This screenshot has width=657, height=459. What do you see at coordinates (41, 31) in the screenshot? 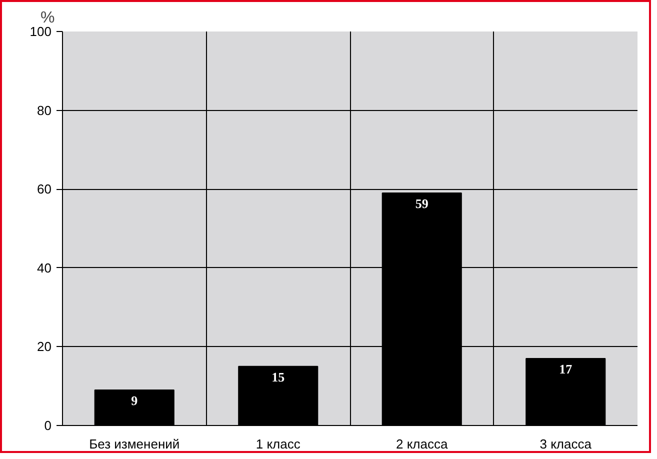
I see `y-tick-label: 100` at bounding box center [41, 31].